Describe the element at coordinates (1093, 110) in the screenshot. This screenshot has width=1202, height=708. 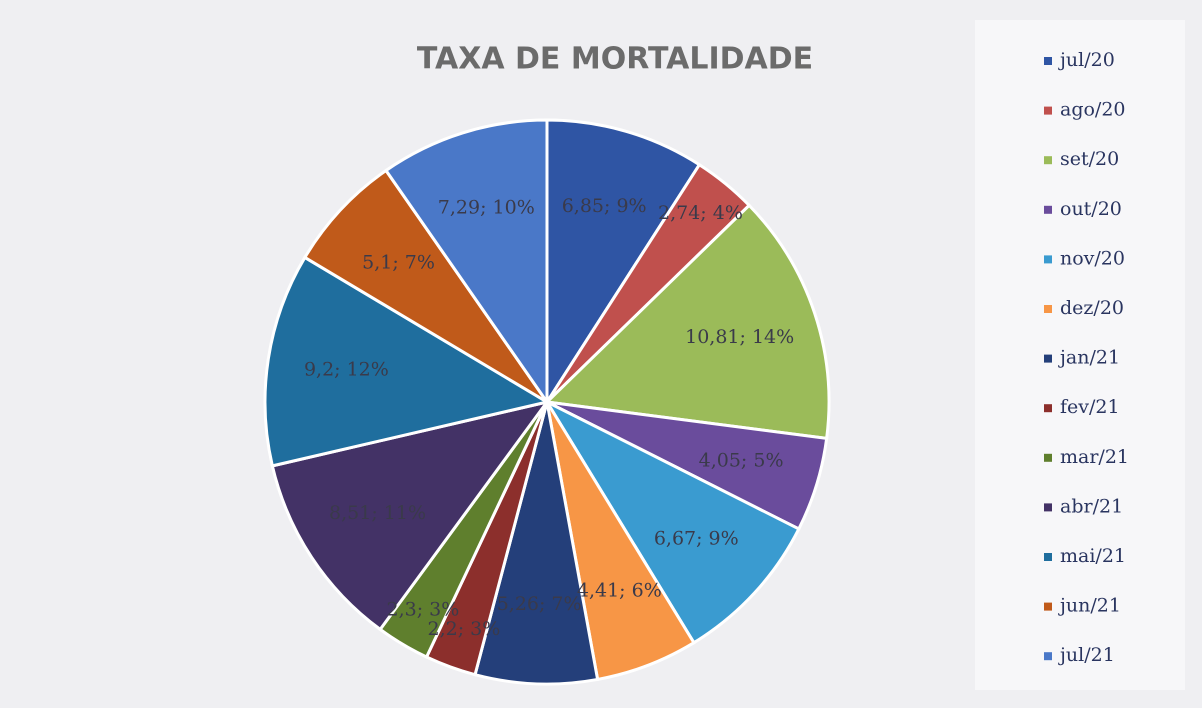
I see `legend-label: ago/20` at that location.